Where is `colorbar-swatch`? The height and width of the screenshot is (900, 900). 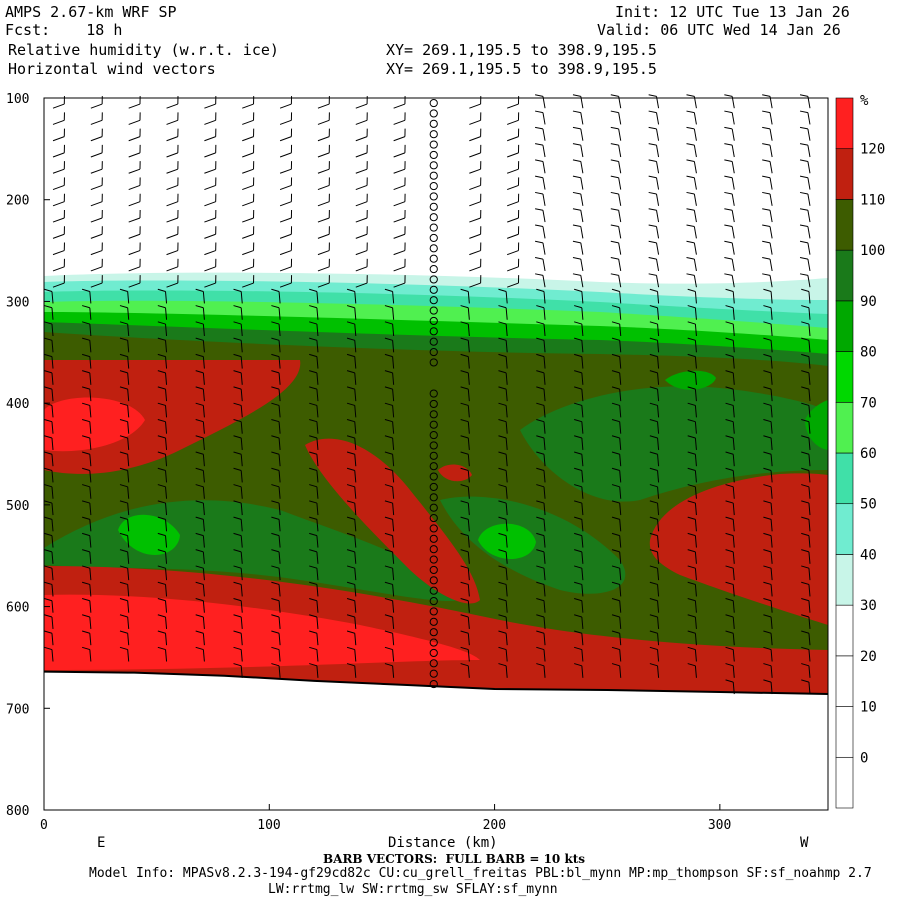 colorbar-swatch is located at coordinates (844, 580).